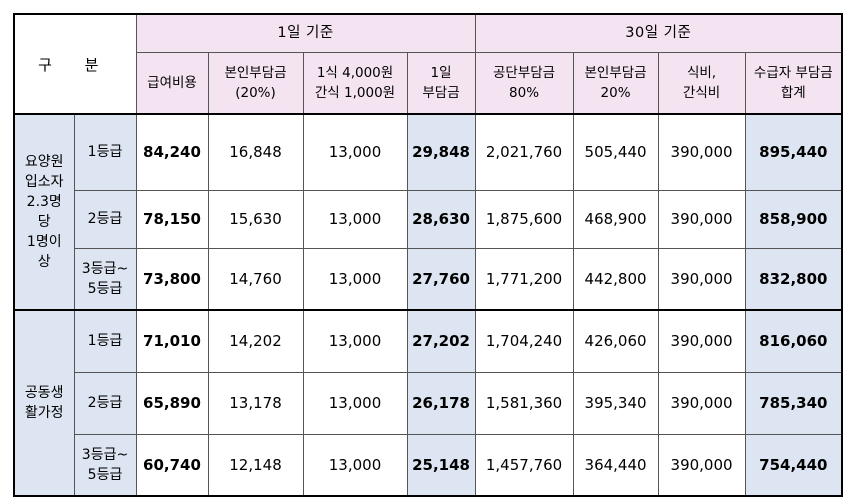  I want to click on column-header: 본인부담금 (20%), so click(255, 83).